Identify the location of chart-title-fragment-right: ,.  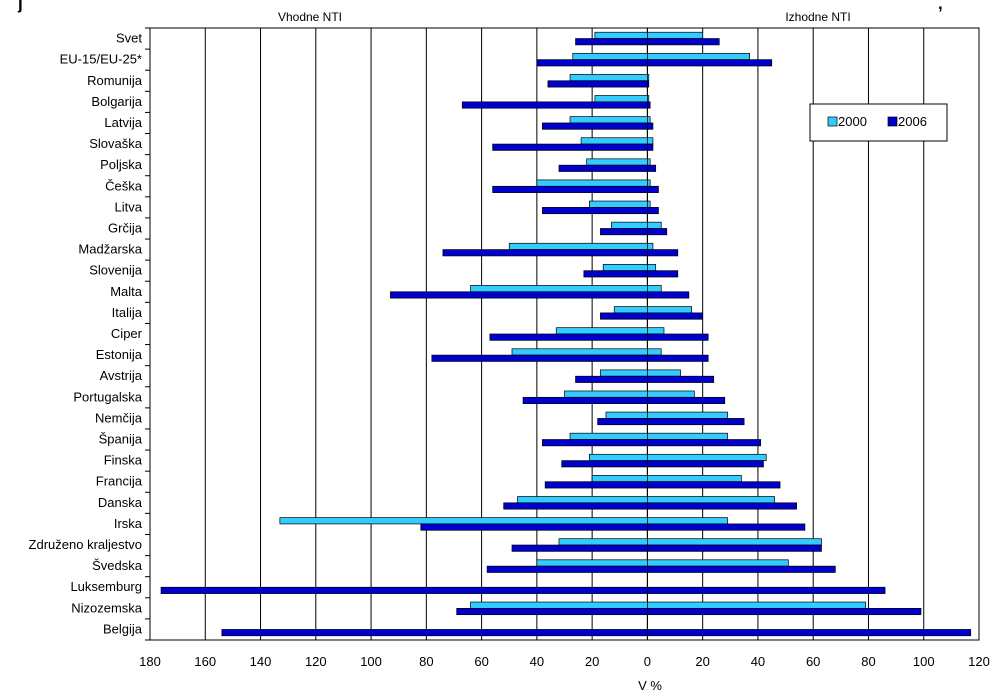
(940, 6).